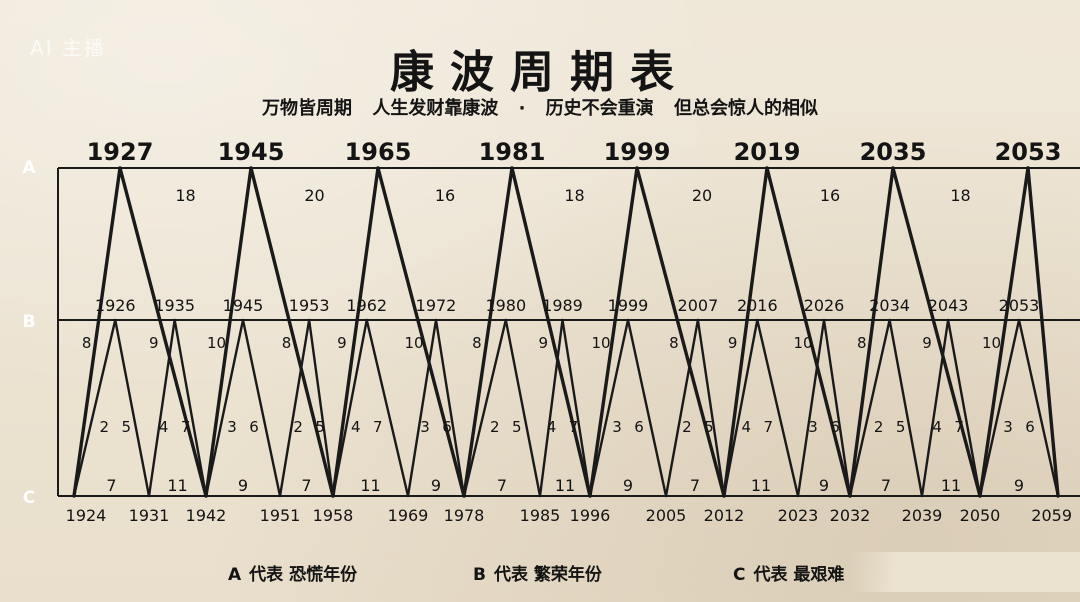  Describe the element at coordinates (1028, 152) in the screenshot. I see `a-year-label: 2053` at that location.